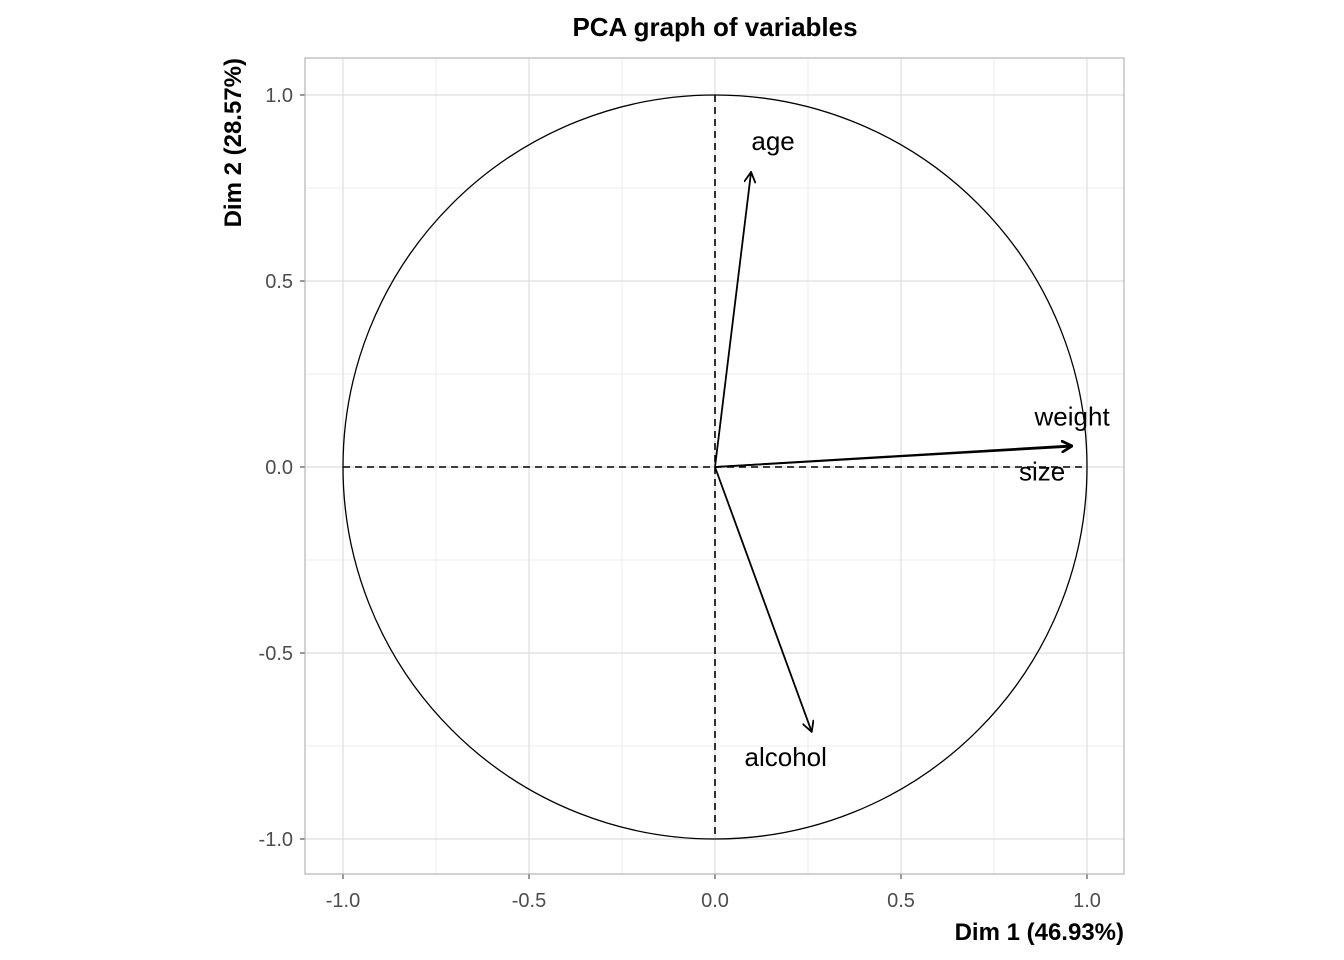 The width and height of the screenshot is (1344, 960). What do you see at coordinates (343, 901) in the screenshot?
I see `x-tick-label: -1.0` at bounding box center [343, 901].